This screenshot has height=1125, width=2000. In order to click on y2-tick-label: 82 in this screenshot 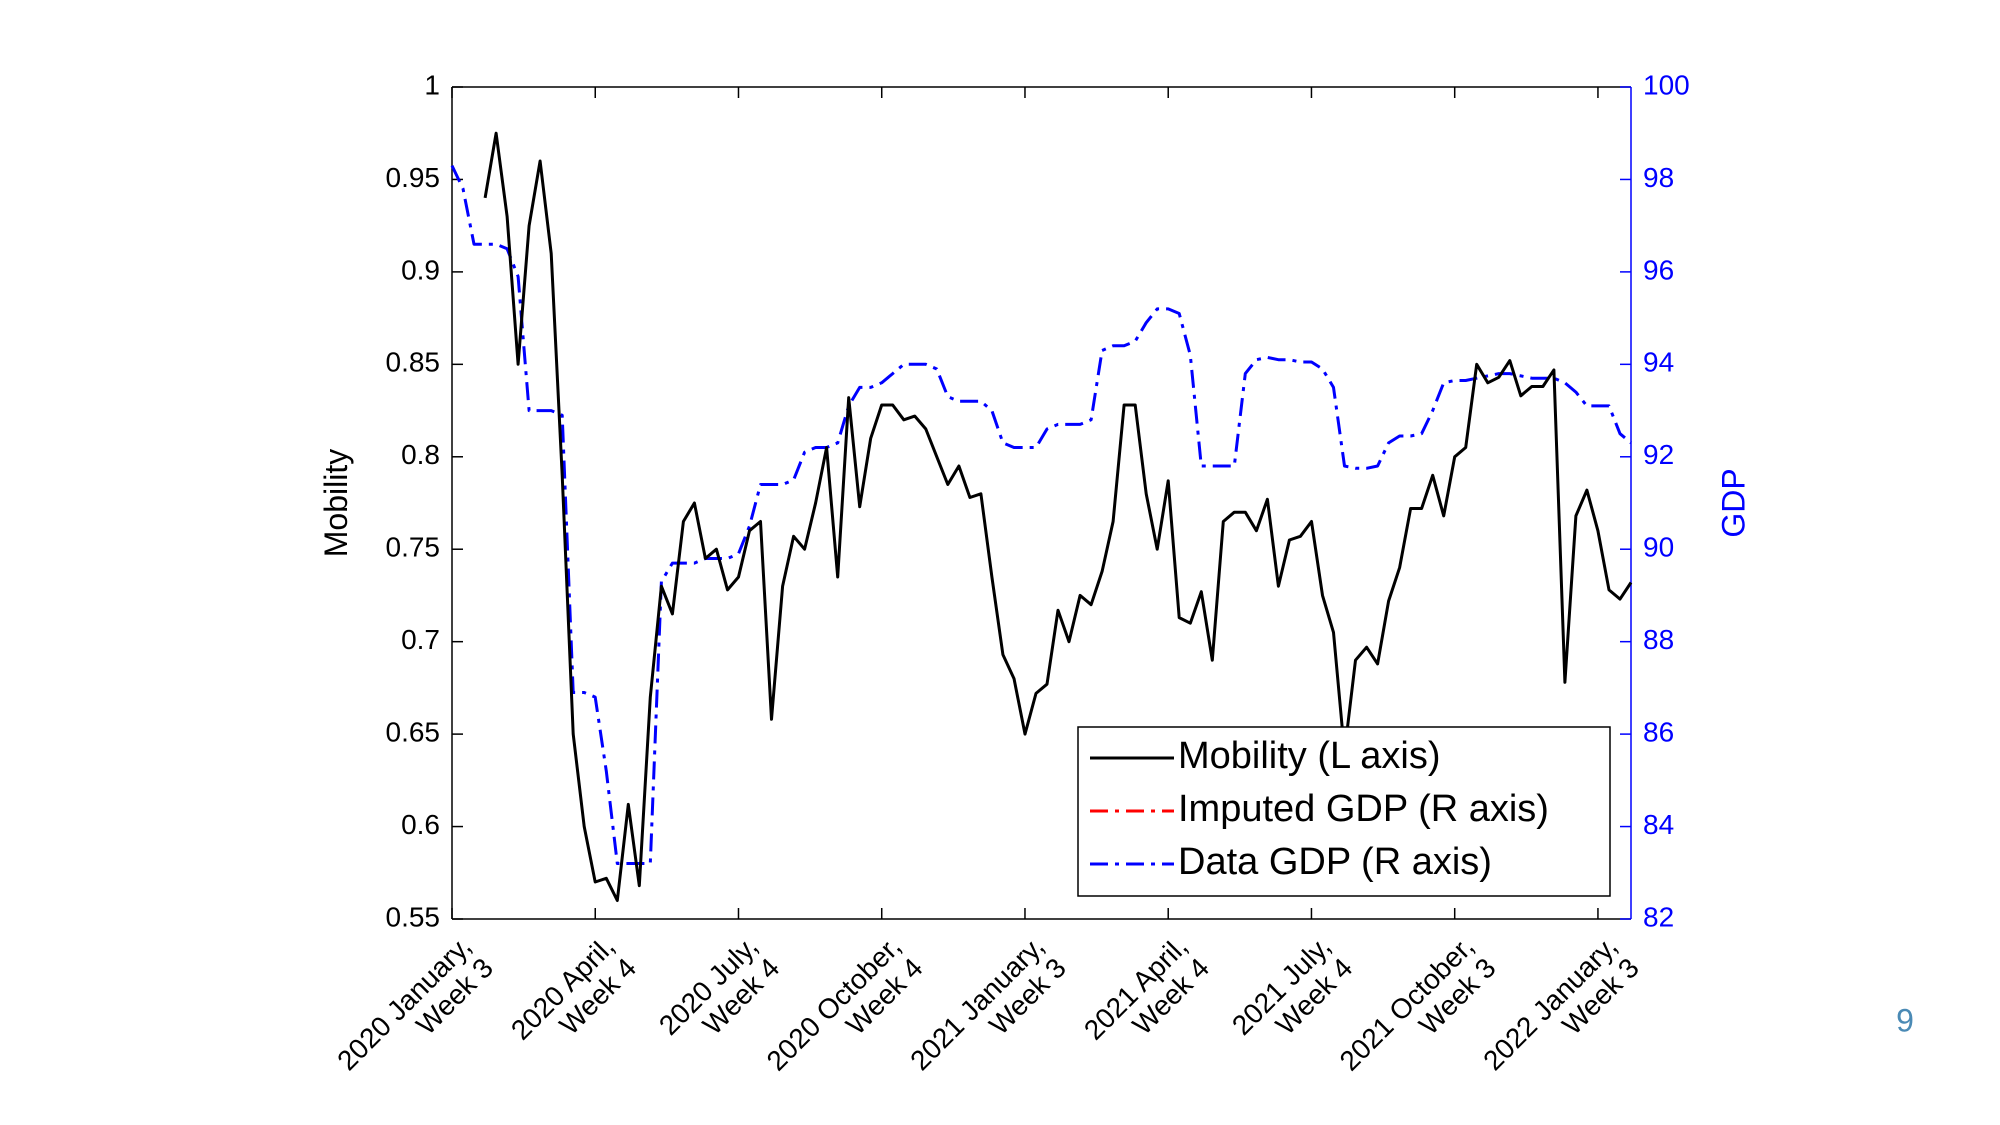, I will do `click(1658, 916)`.